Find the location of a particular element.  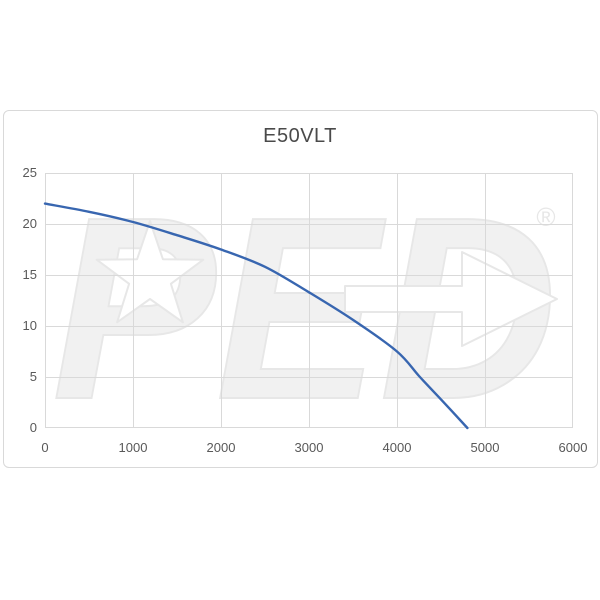

x-tick-label: 4000 is located at coordinates (397, 447).